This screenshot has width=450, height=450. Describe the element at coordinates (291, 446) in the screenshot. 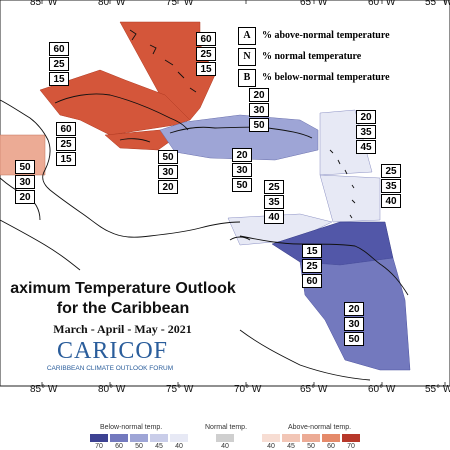

I see `colorbar-tick-above-1: 45` at that location.